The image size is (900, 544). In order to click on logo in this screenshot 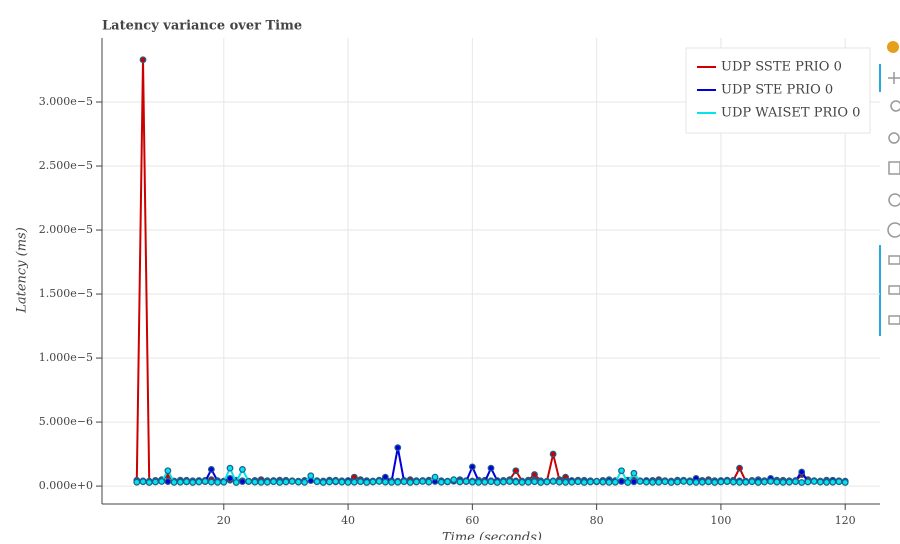, I will do `click(893, 47)`.